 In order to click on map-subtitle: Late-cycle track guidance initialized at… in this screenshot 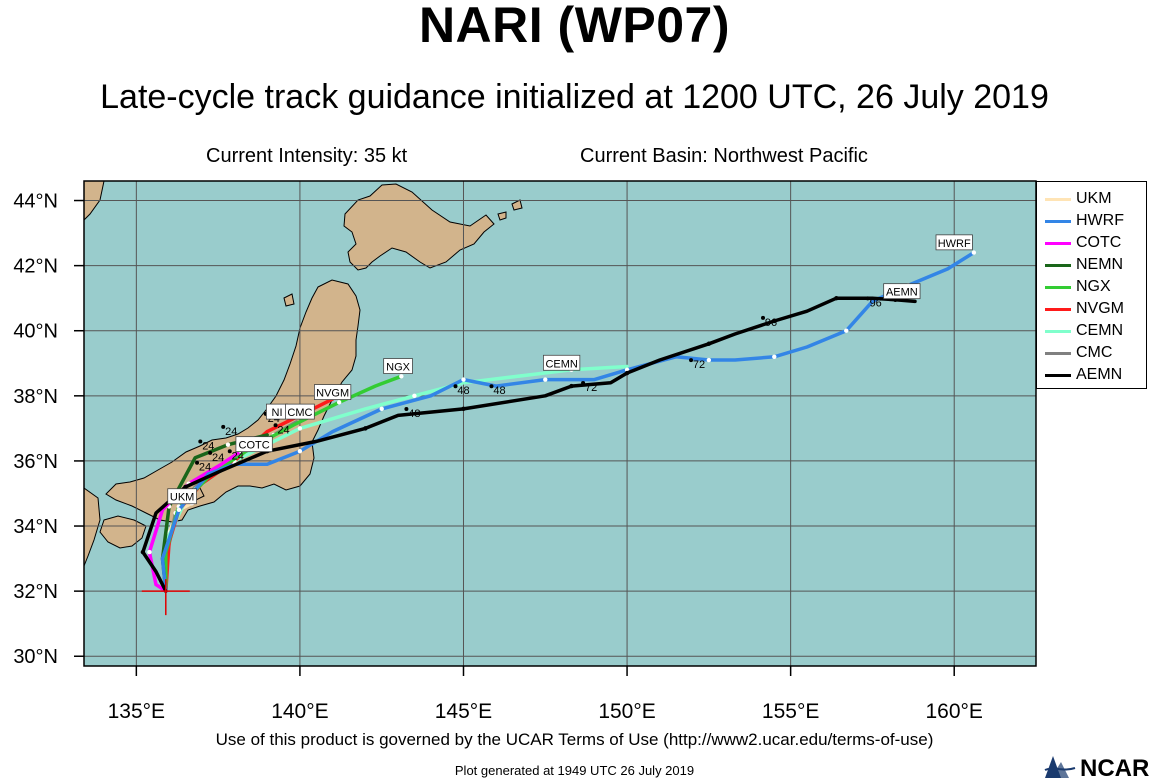, I will do `click(574, 97)`.